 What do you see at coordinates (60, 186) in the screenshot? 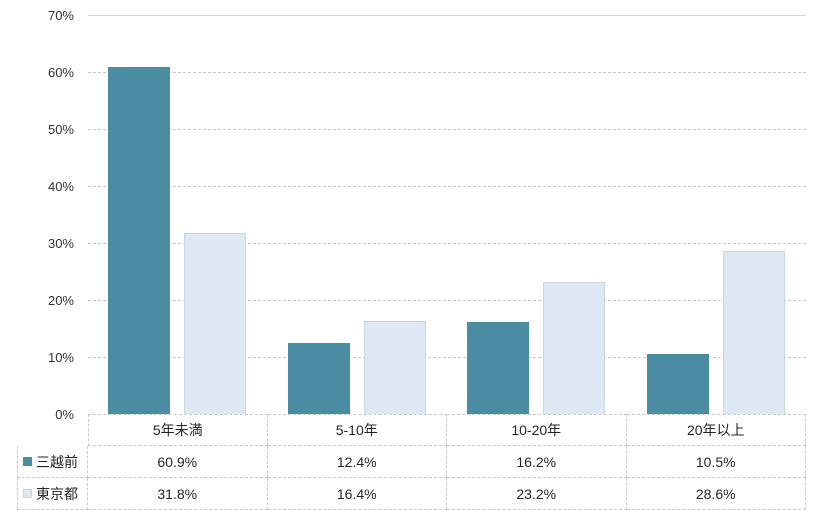
I see `y-tick-label: 40%` at bounding box center [60, 186].